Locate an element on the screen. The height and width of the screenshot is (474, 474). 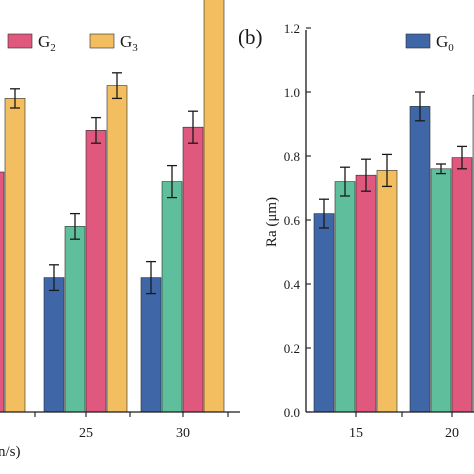
panel-a-legend: G2 G3 is located at coordinates (72, 43).